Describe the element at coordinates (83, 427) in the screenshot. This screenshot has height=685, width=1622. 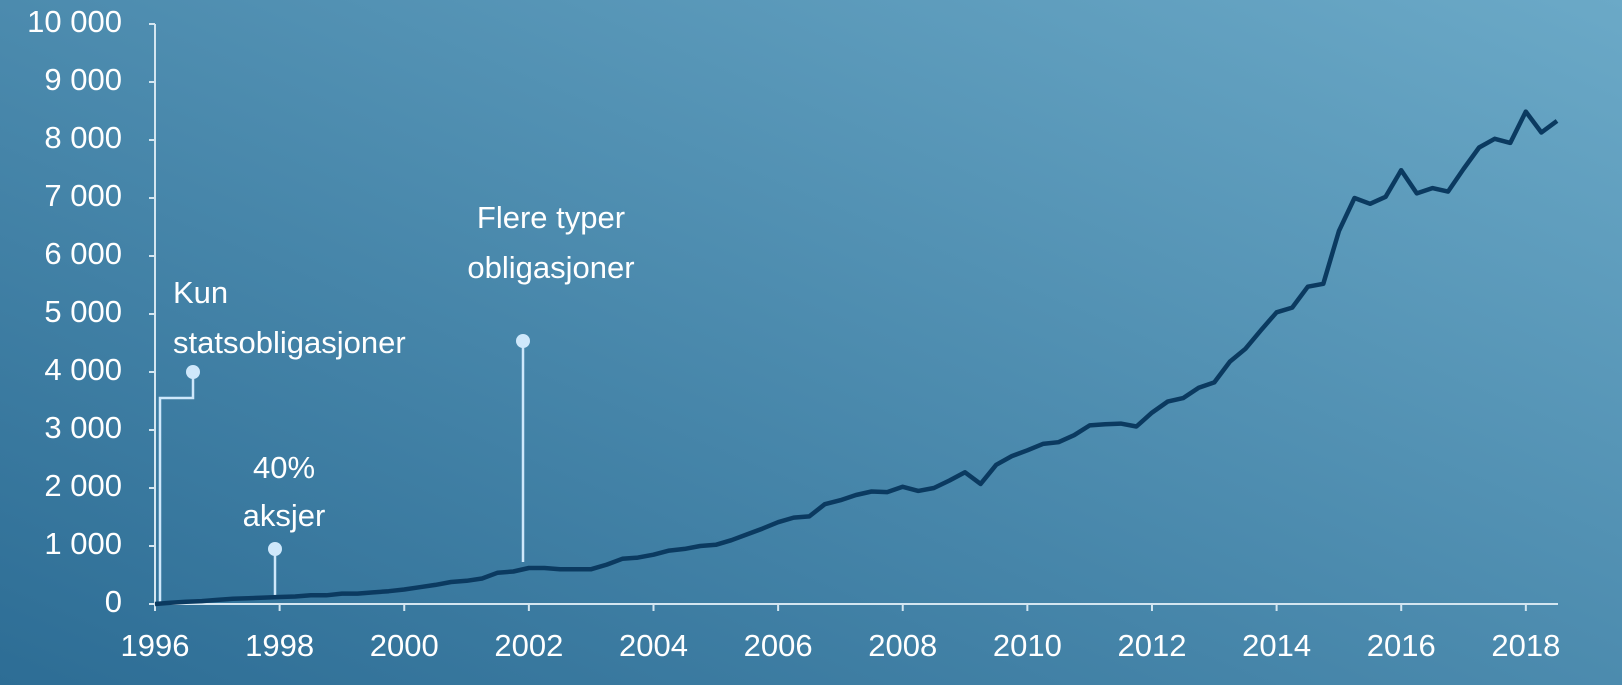
I see `y-tick-label: 3 000` at that location.